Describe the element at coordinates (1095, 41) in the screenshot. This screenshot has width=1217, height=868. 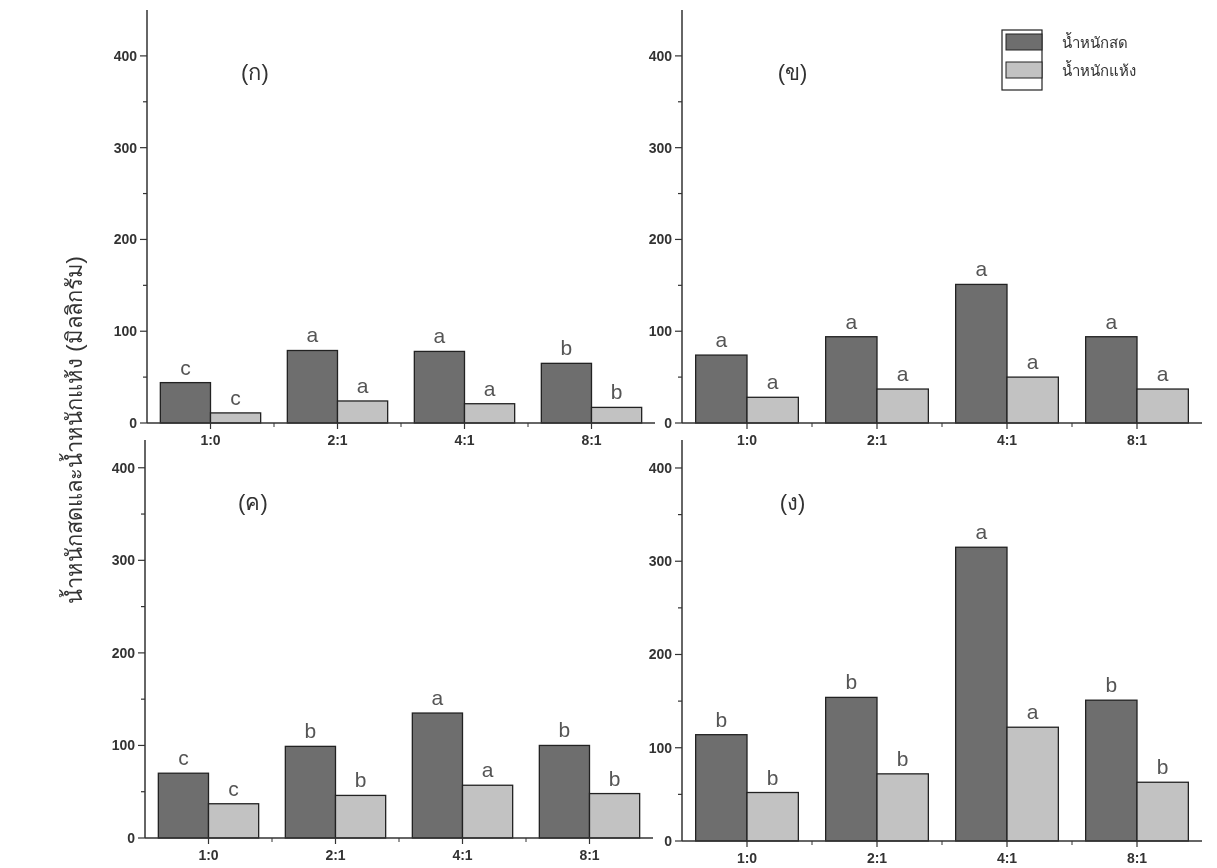
I see `legend-label: น้ำหนักสด` at that location.